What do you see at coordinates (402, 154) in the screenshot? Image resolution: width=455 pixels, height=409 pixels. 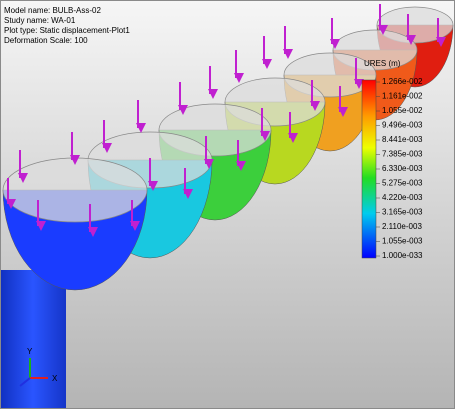 I see `legend-label: 7.385e-003` at bounding box center [402, 154].